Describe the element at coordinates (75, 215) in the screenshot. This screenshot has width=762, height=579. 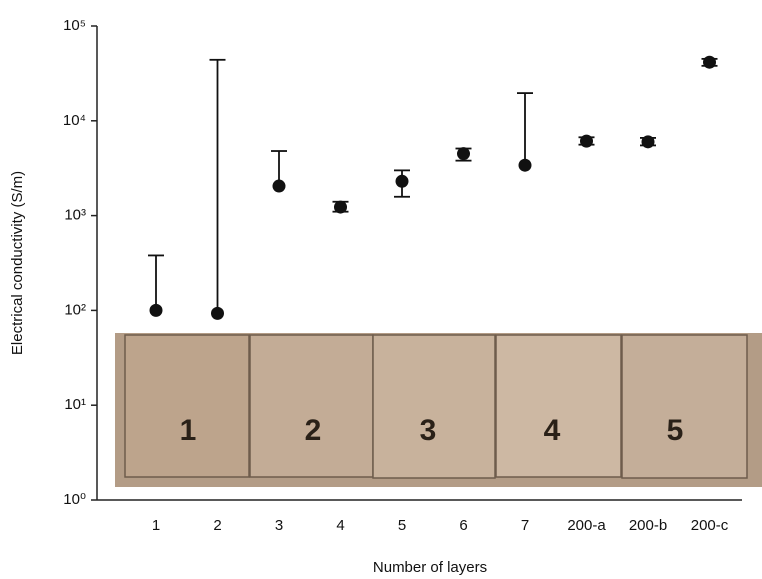
I see `y-tick-label: 10³` at that location.